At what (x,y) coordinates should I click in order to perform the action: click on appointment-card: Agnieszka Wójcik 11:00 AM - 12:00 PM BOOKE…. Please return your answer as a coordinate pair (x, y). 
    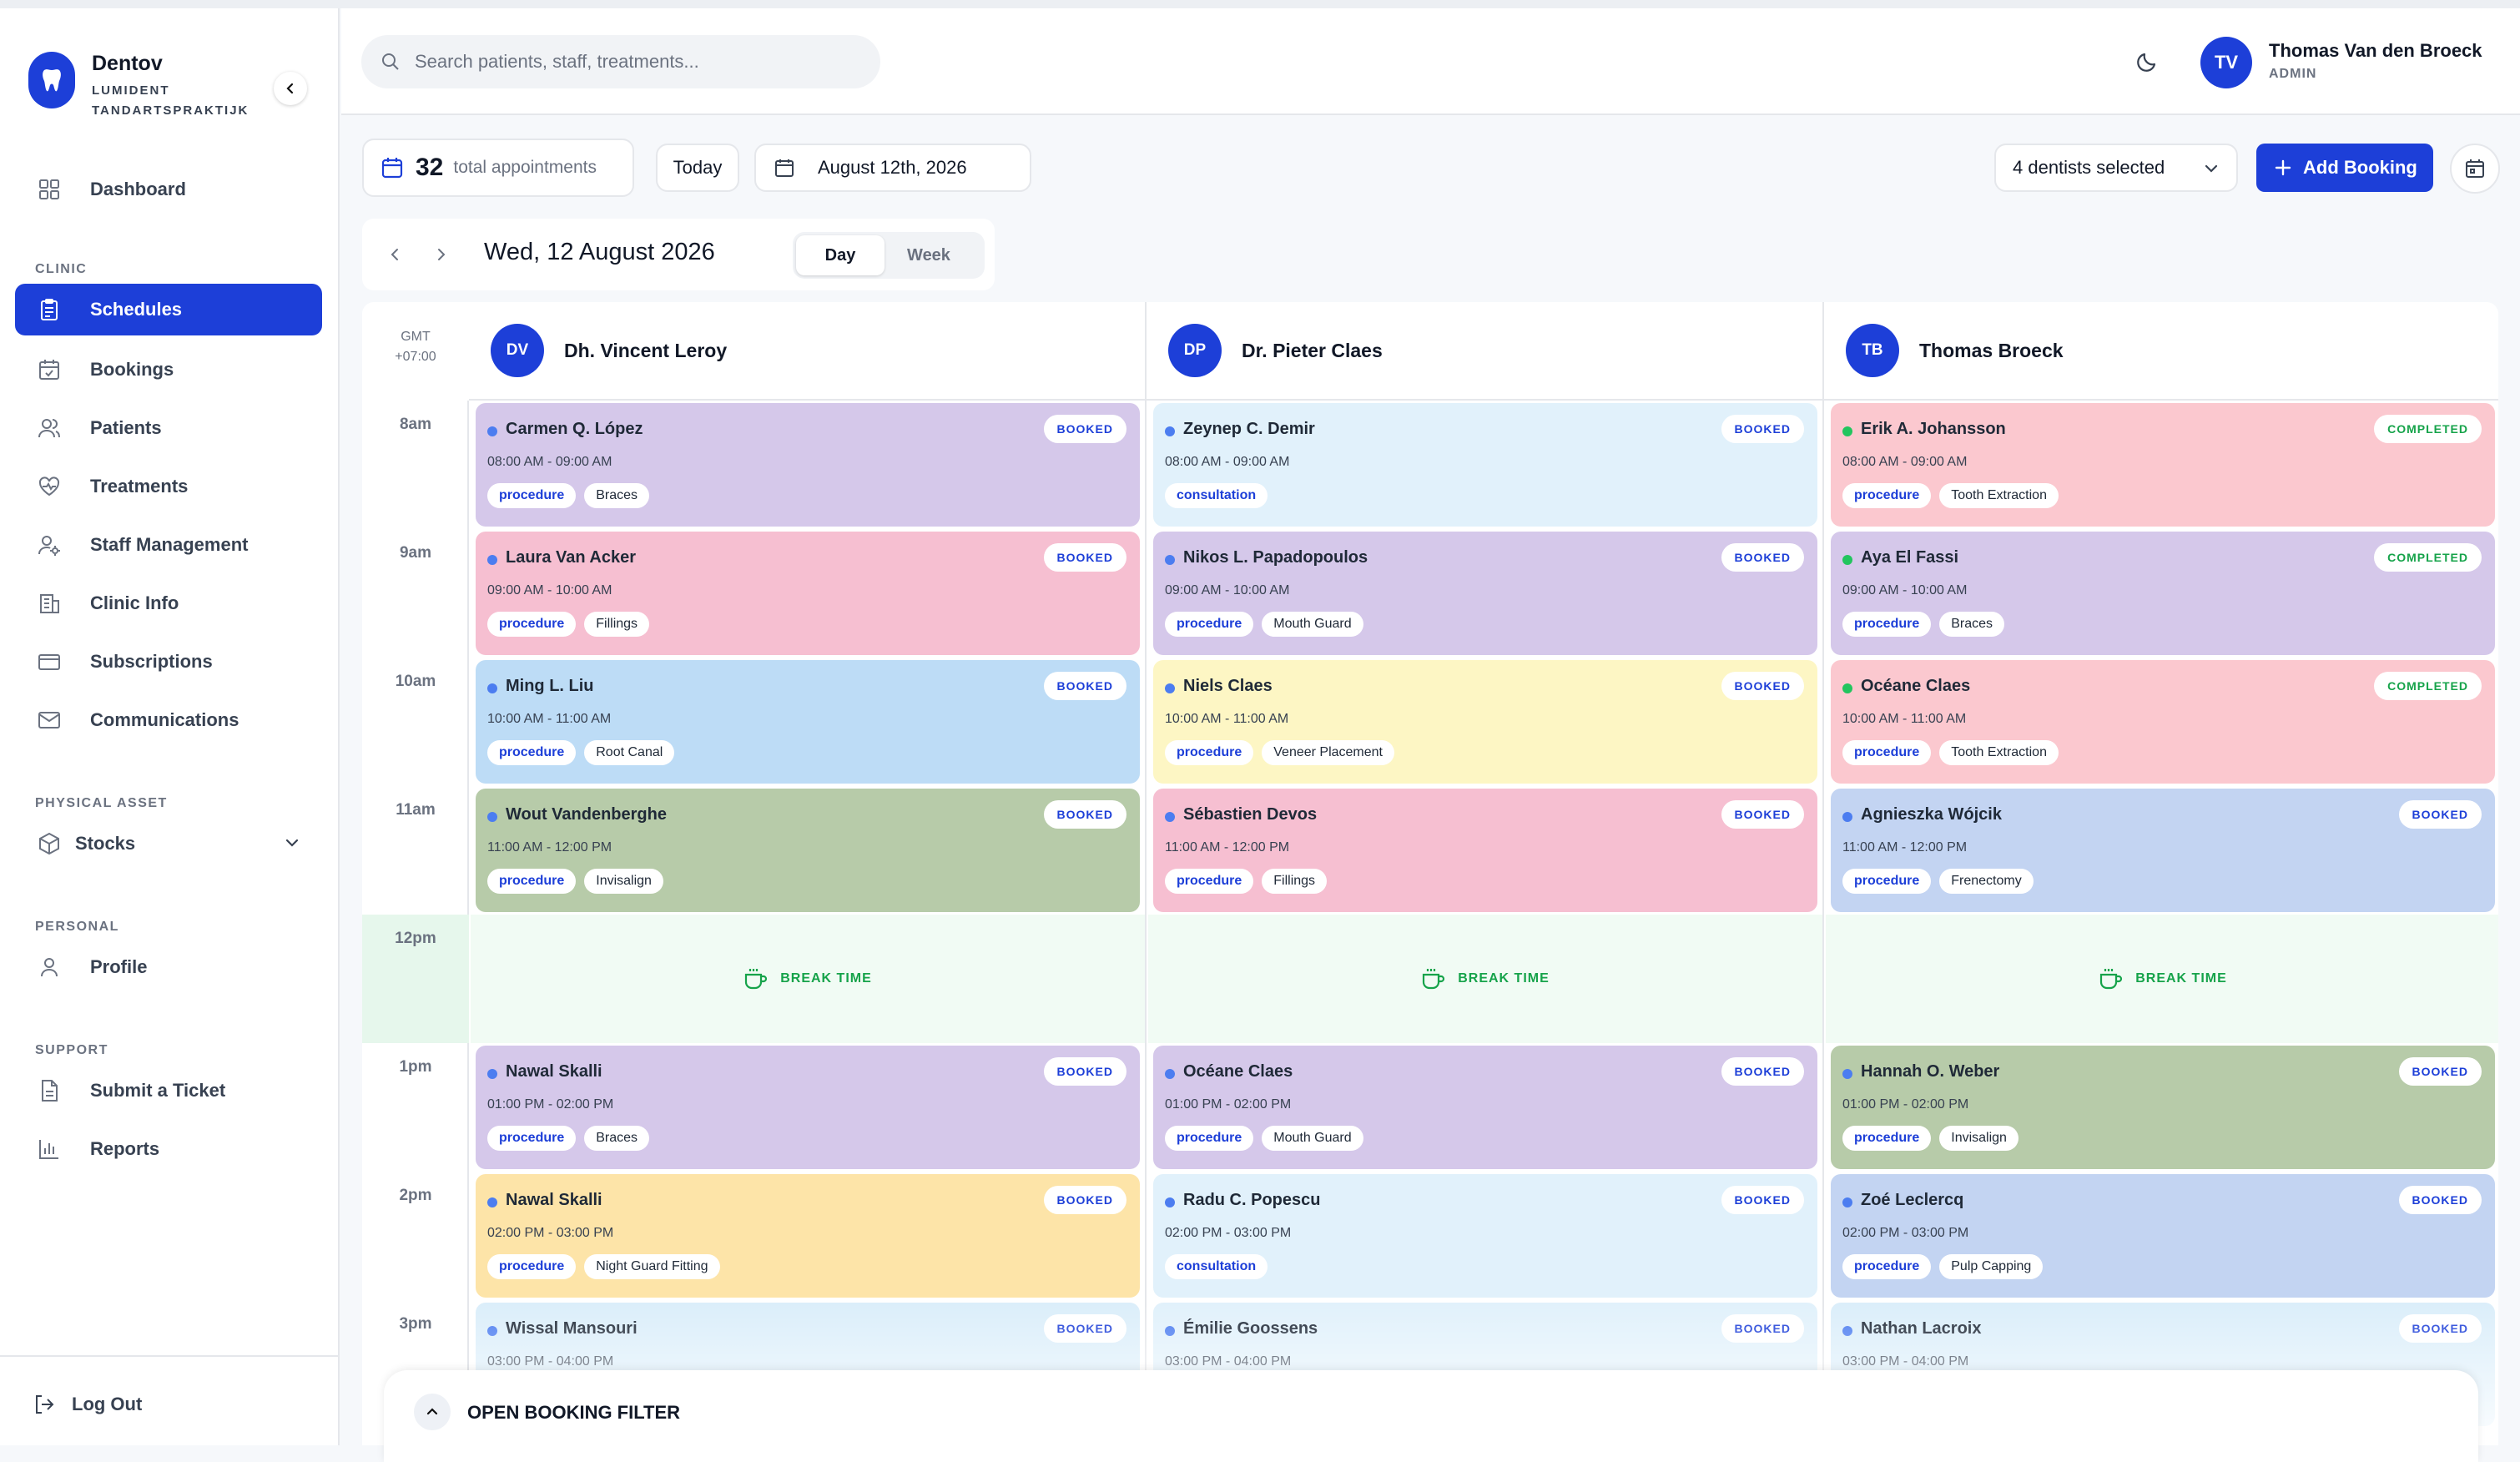
    Looking at the image, I should click on (2163, 850).